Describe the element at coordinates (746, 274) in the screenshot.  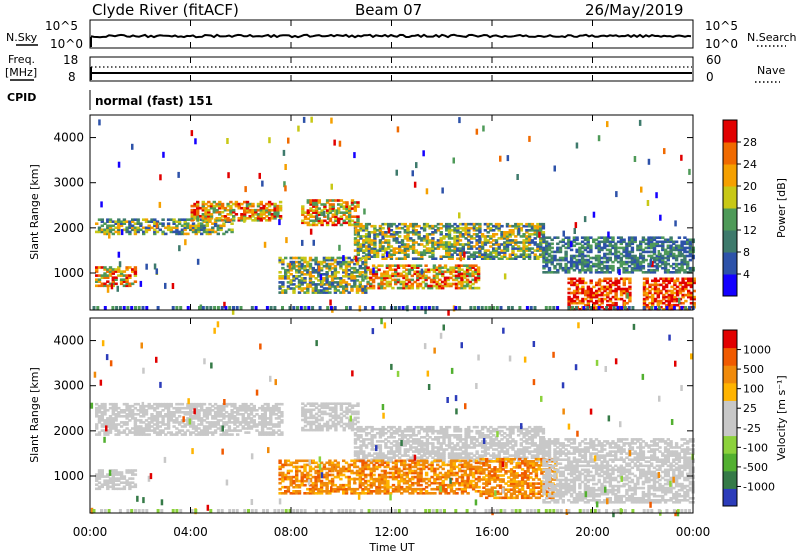
I see `colorbar-tick-label: 4` at that location.